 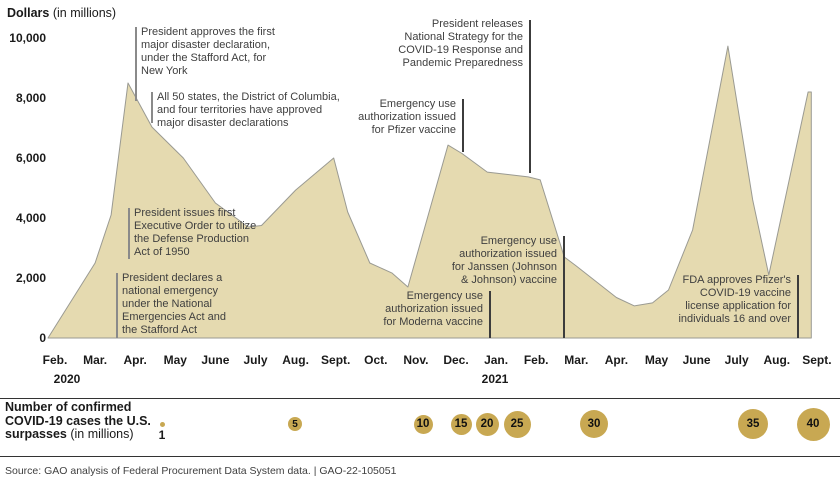 I want to click on milestone-circle-30: 30, so click(x=594, y=424).